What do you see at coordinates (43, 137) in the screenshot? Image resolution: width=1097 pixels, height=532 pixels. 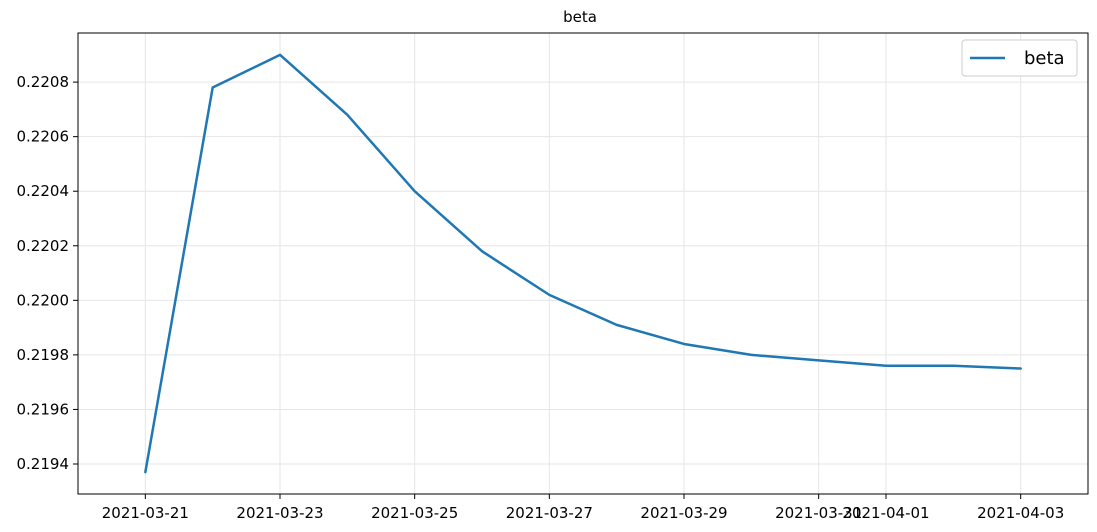 I see `y-tick-label: 0.2206` at bounding box center [43, 137].